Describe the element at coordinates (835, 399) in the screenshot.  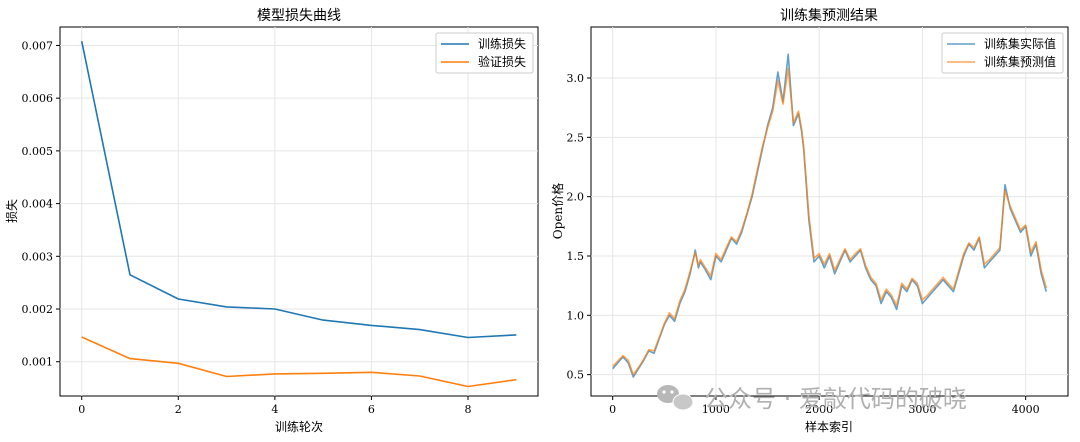
I see `watermark-text: 公众号 · 爱敲代码的破晓` at that location.